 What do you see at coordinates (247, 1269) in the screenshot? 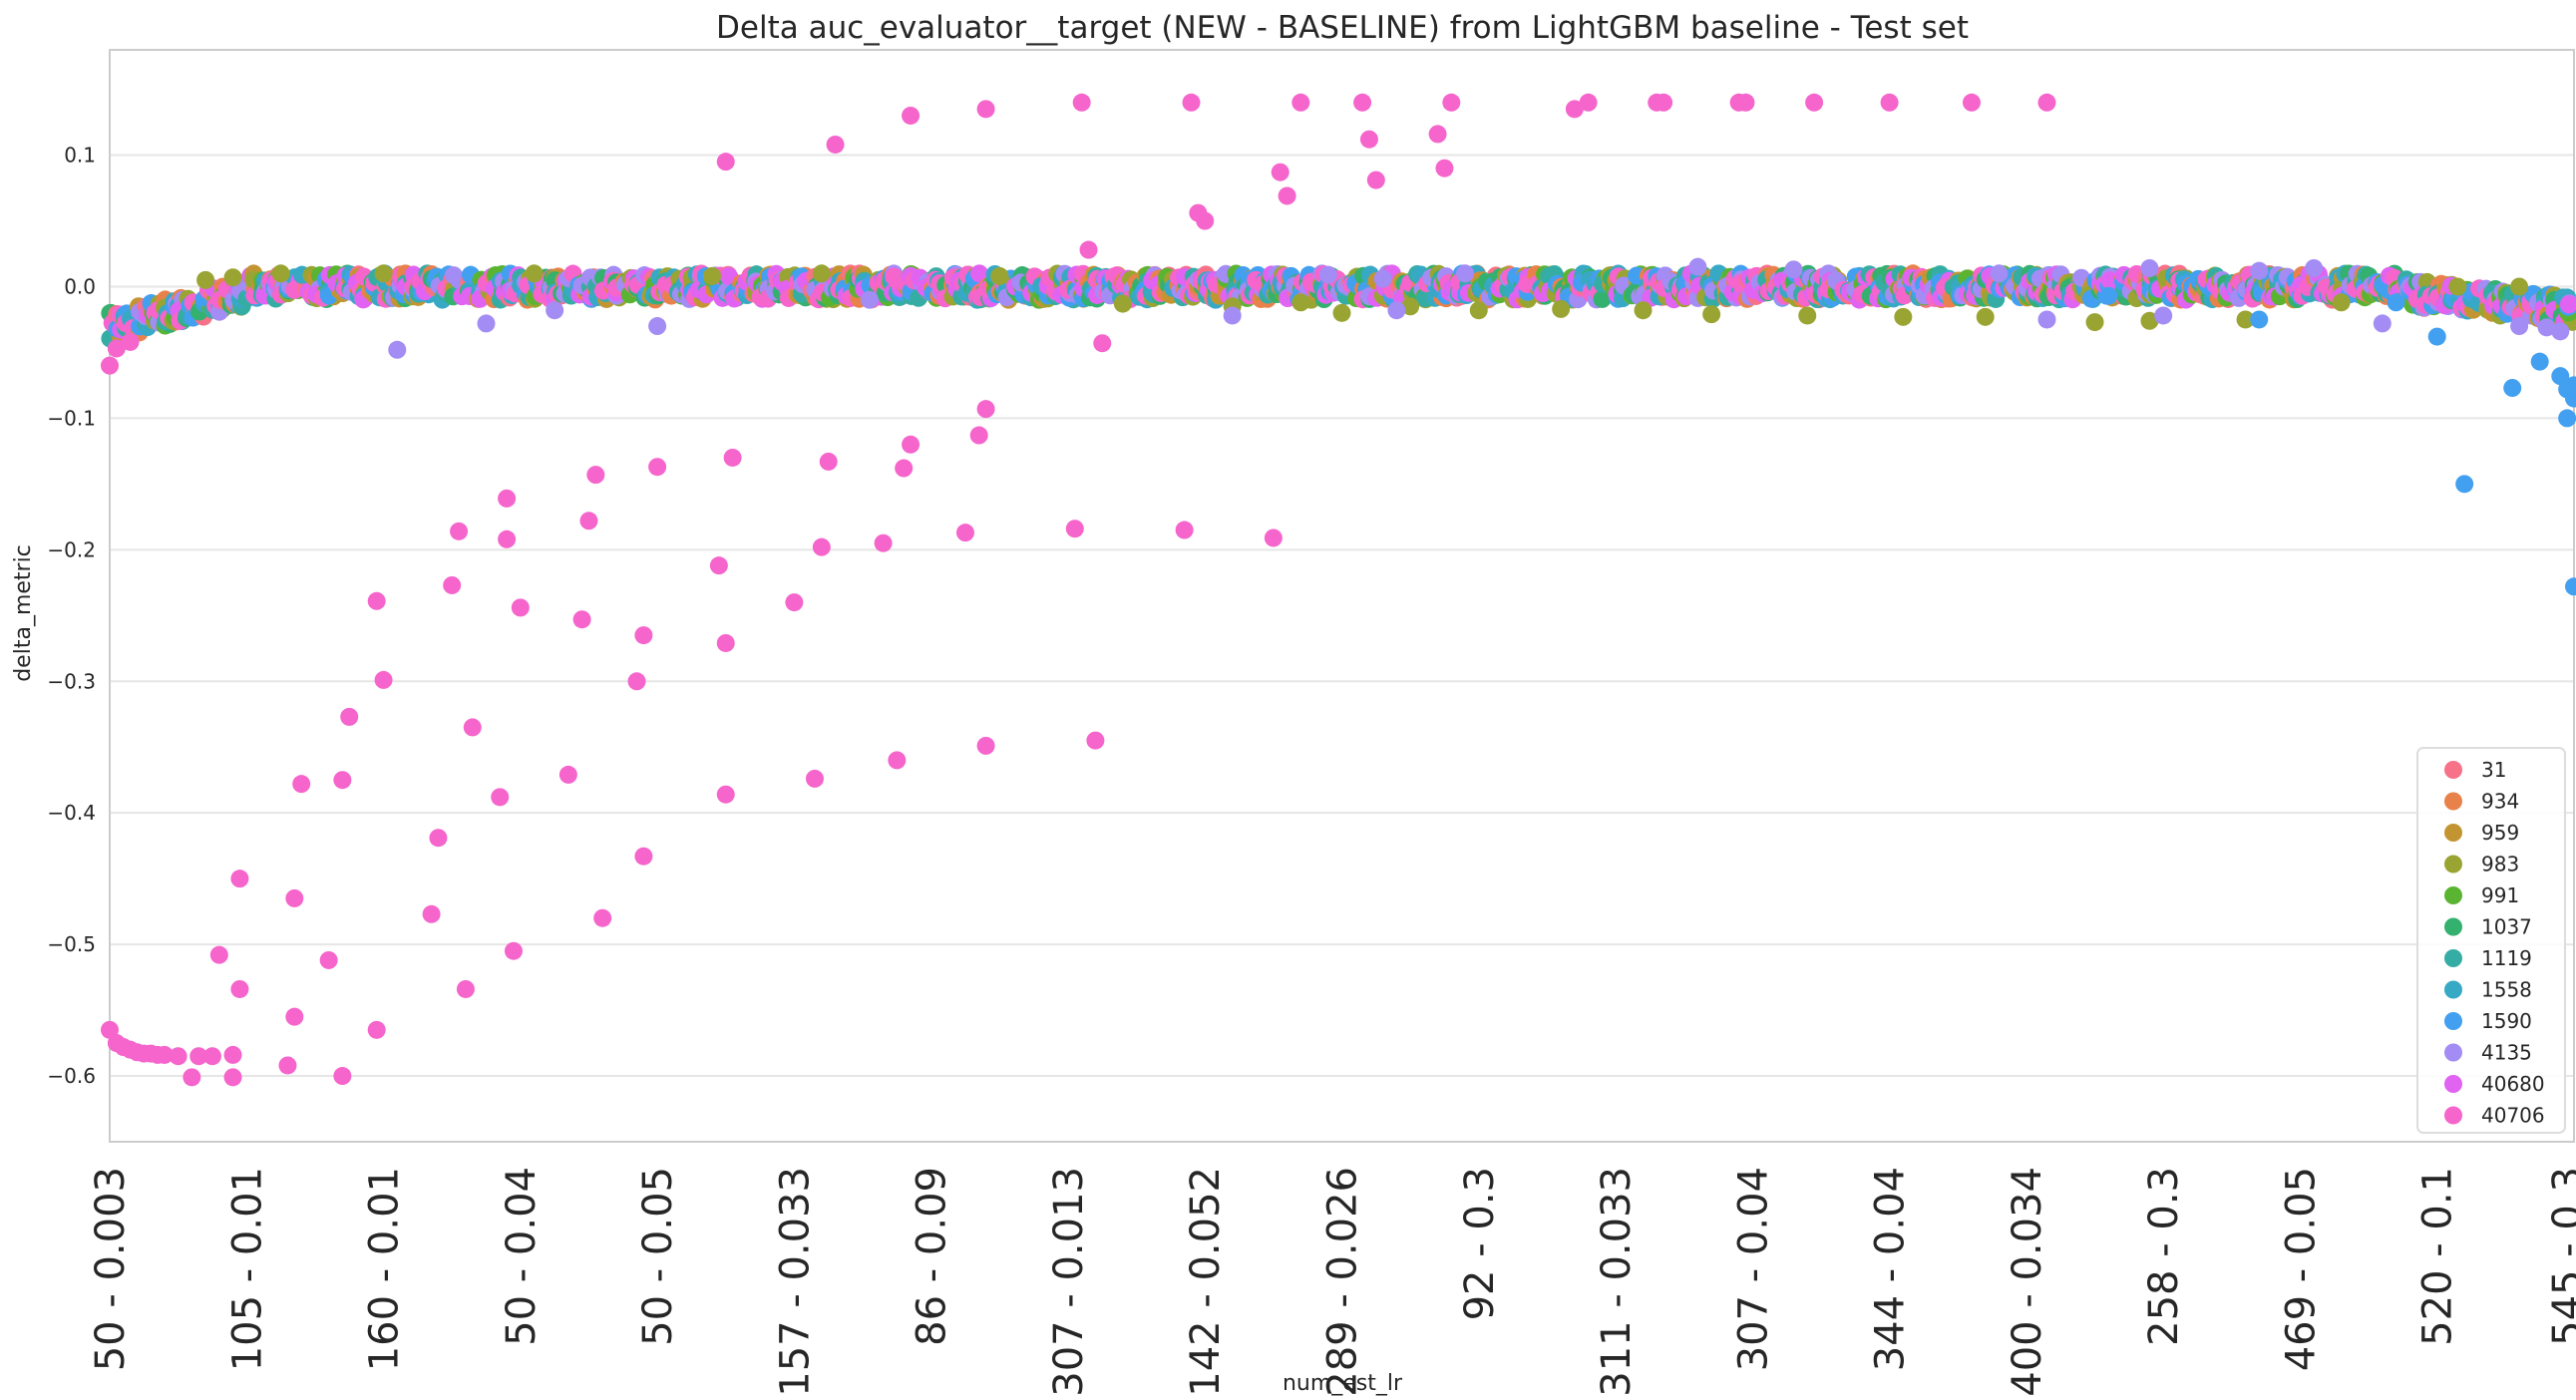
I see `x-tick-label: 105 - 0.01` at bounding box center [247, 1269].